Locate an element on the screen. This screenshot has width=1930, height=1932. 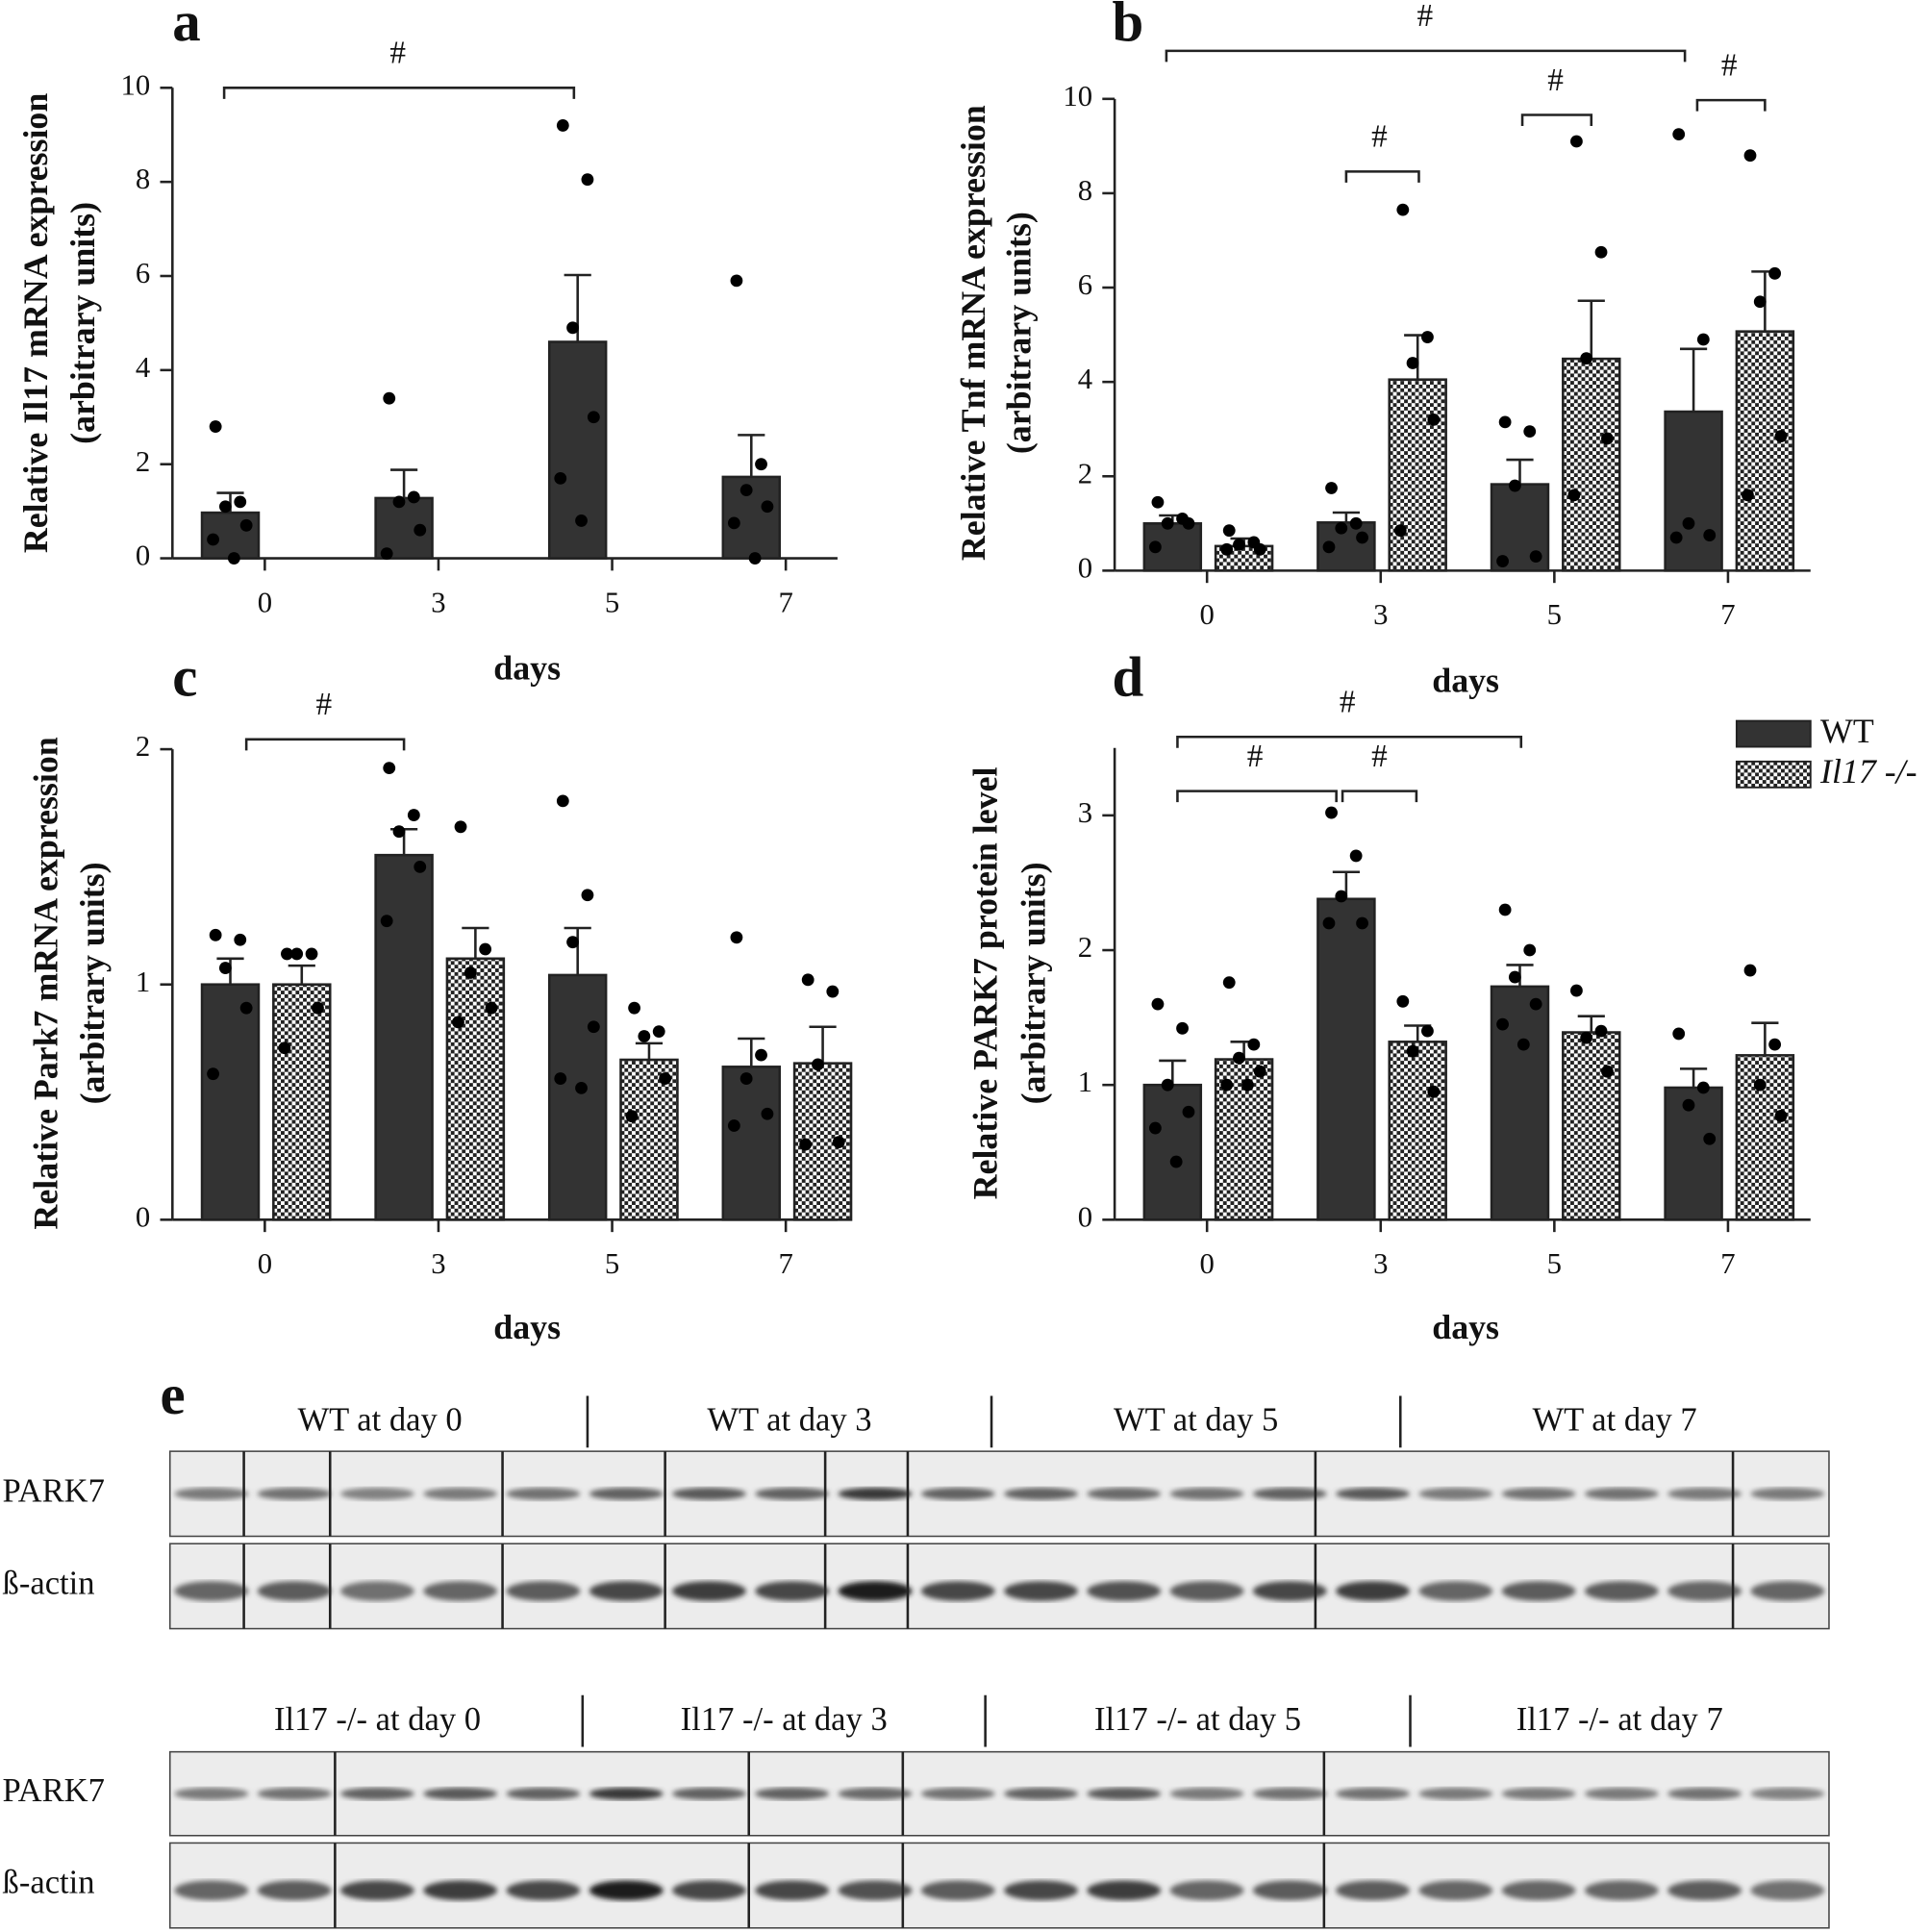
blot-group-title: WT at day 7 is located at coordinates (1614, 1420).